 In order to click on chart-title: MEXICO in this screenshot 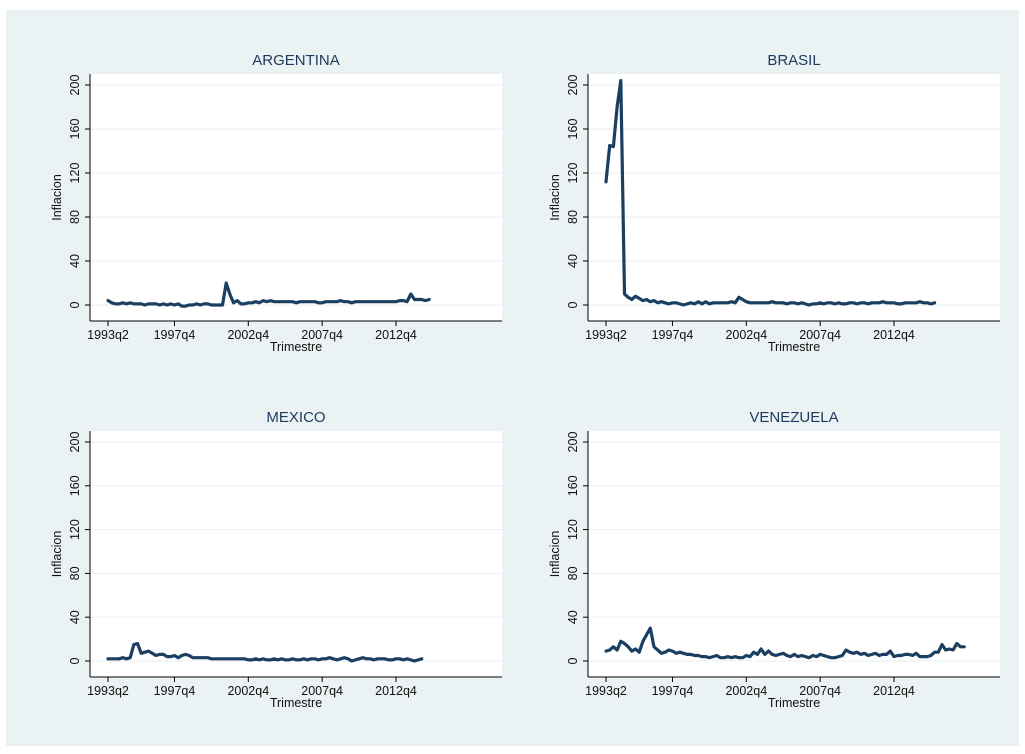, I will do `click(295, 417)`.